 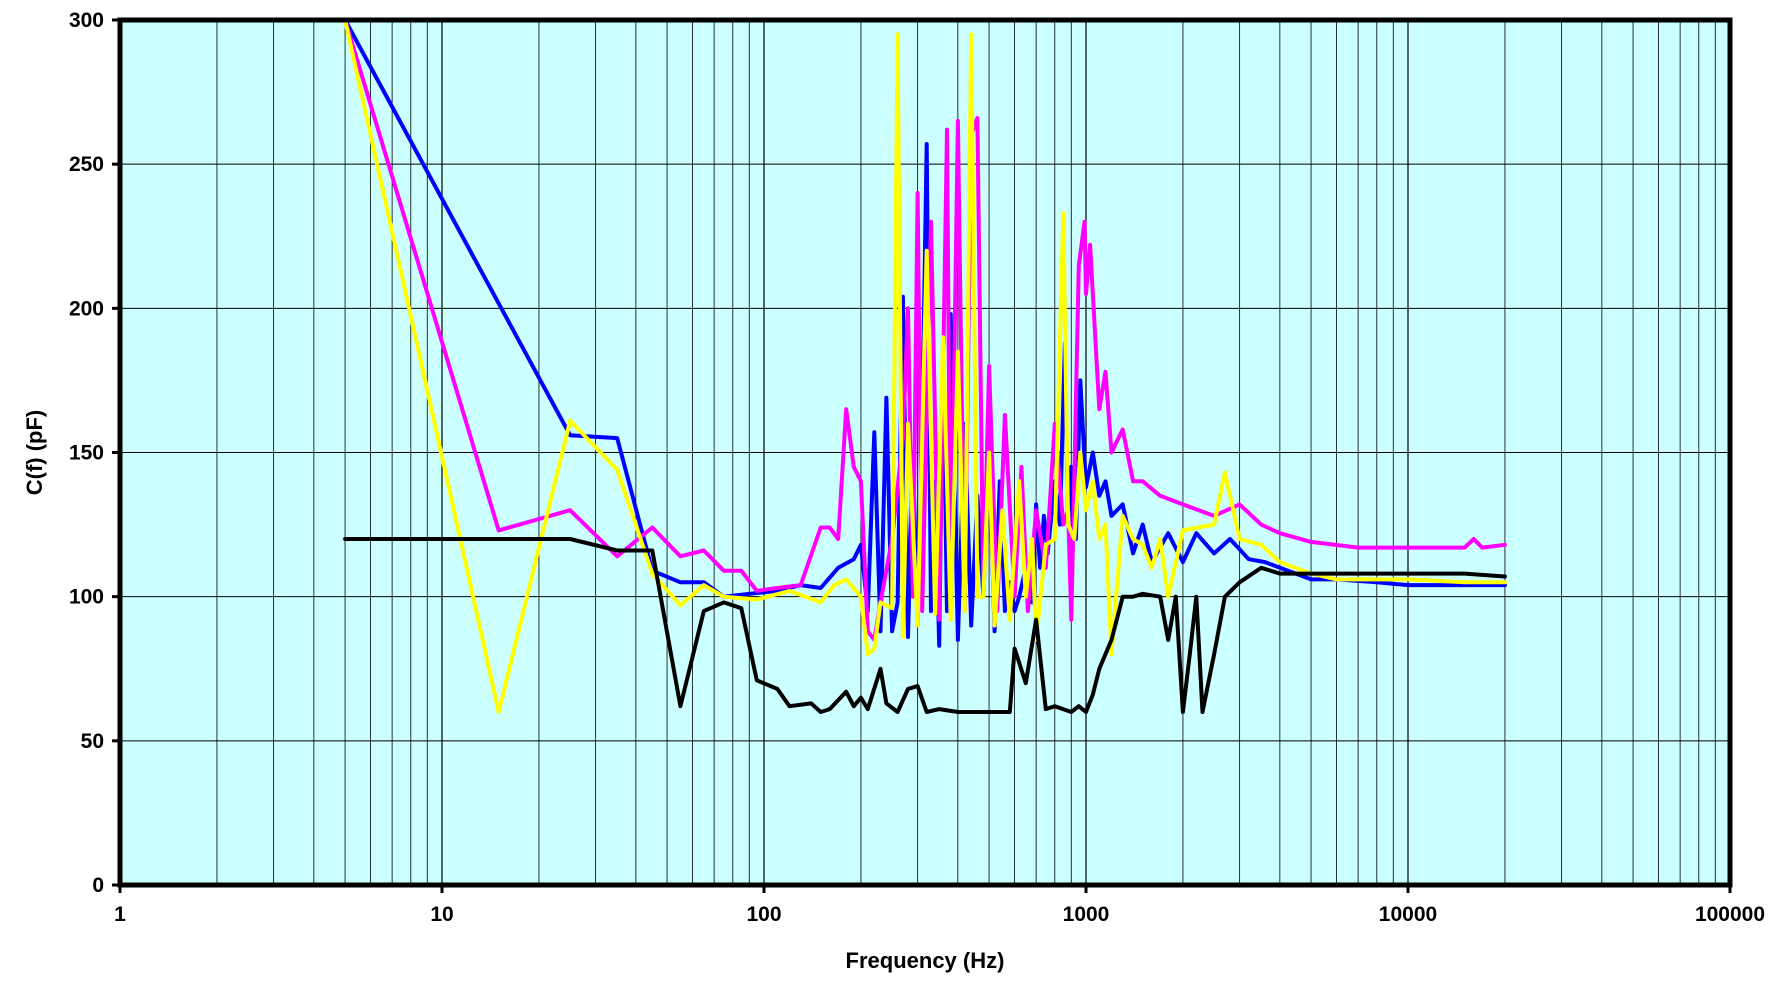 I want to click on x-tick-label: 10000, so click(x=1408, y=914).